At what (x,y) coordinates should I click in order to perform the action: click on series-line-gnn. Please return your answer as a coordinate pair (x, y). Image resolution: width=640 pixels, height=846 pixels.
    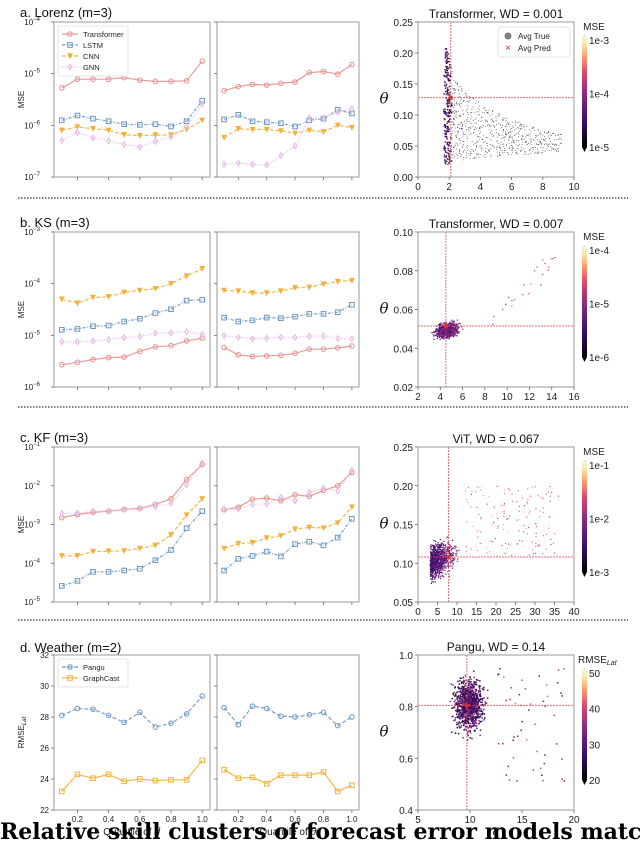
    Looking at the image, I should click on (132, 336).